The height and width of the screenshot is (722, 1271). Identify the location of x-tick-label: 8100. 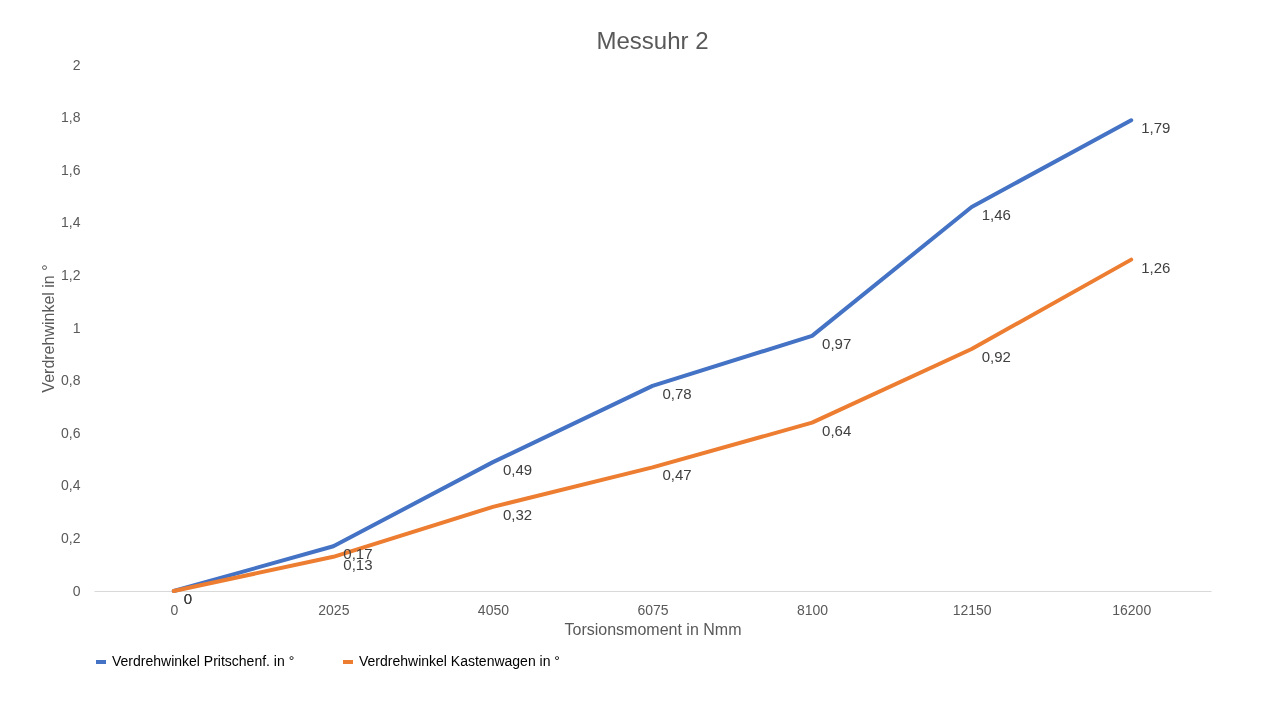
(812, 609).